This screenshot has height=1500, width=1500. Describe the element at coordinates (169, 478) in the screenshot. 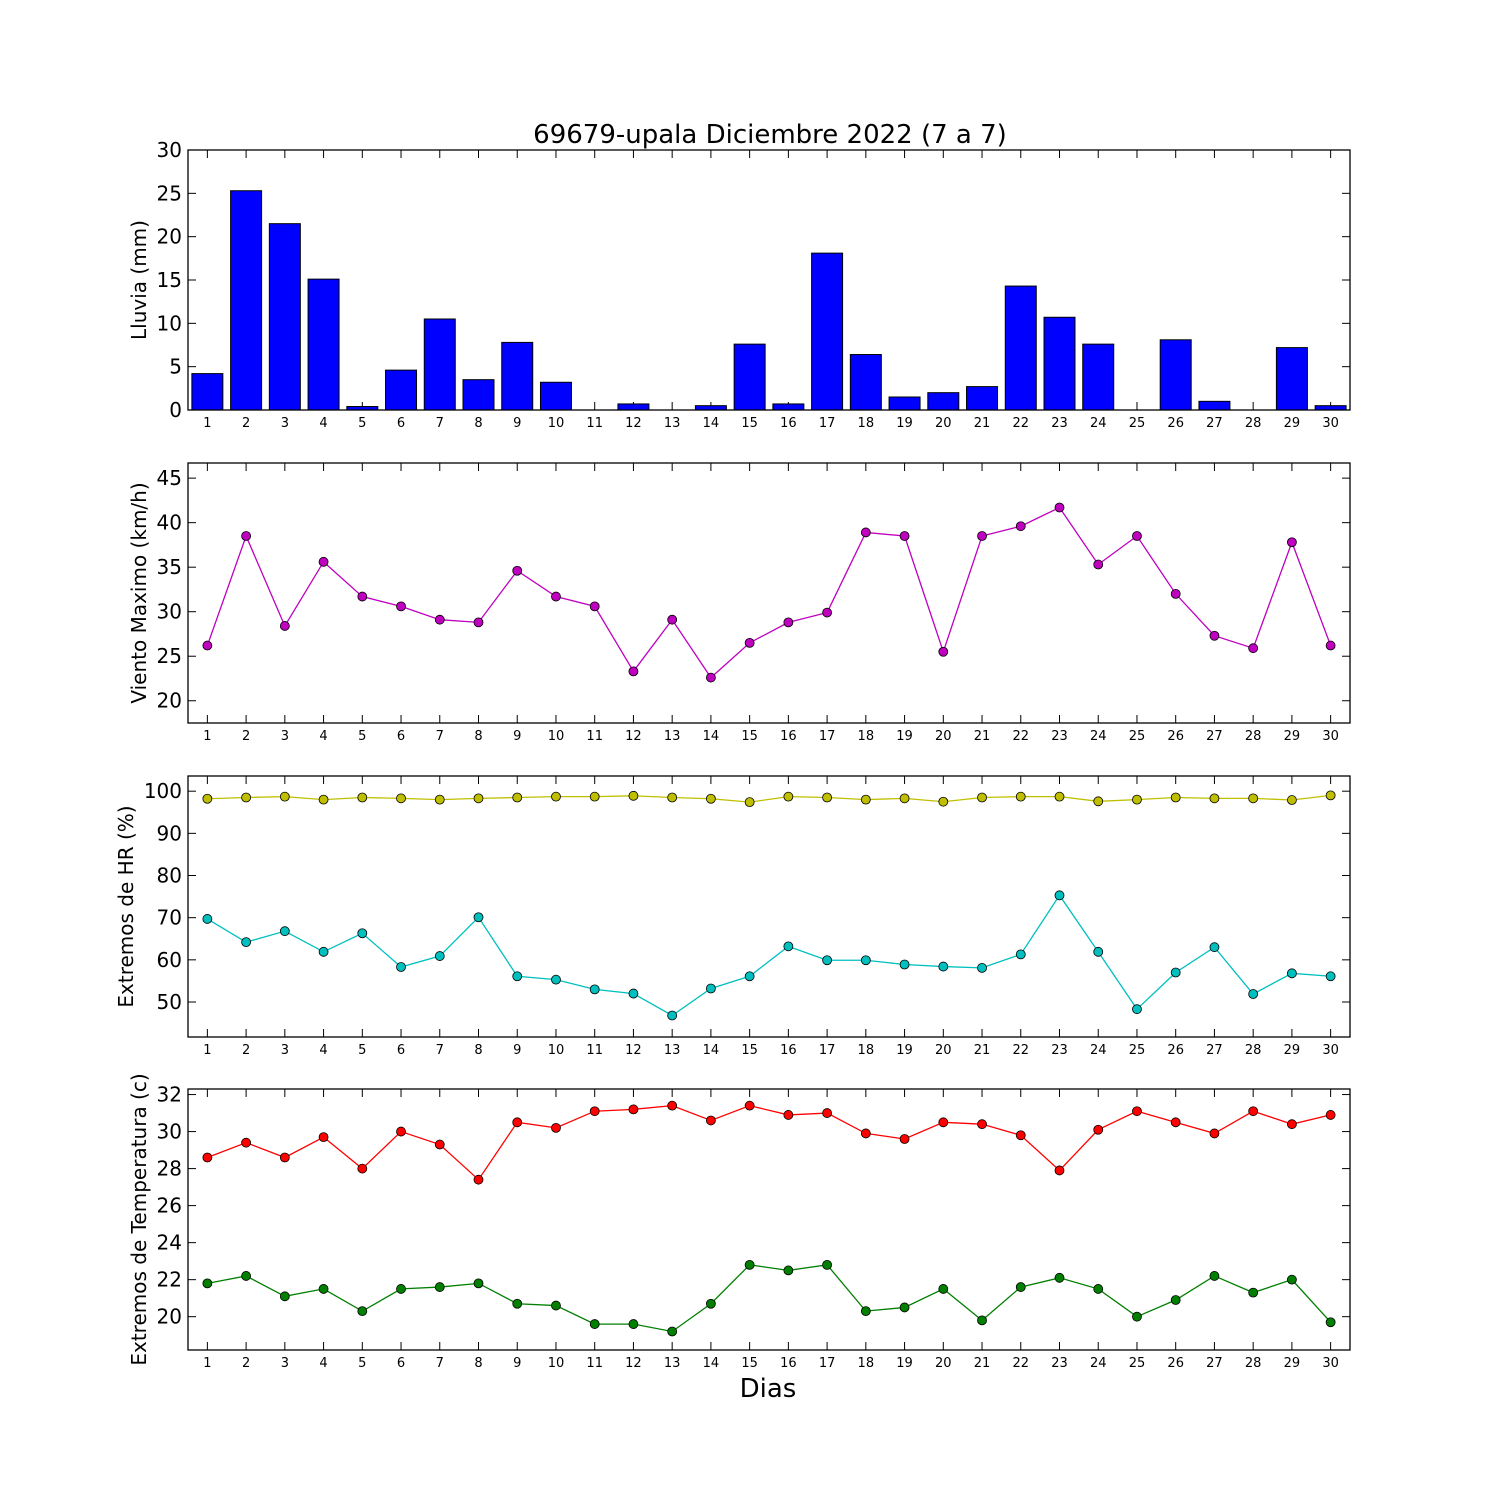

I see `y-tick-label: 45` at that location.